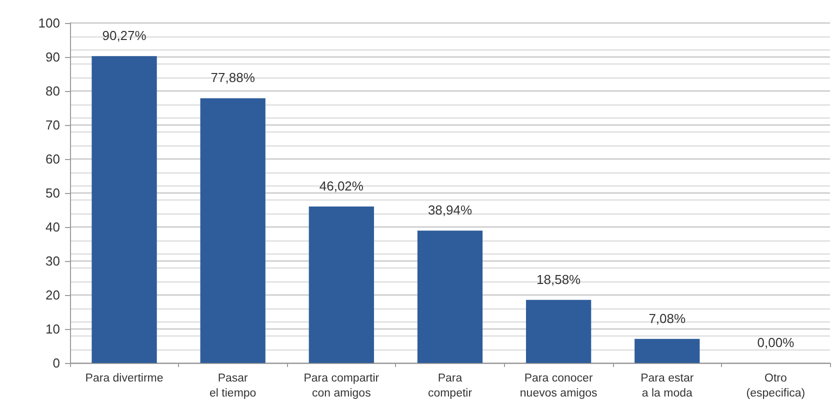  What do you see at coordinates (53, 193) in the screenshot?
I see `y-tick-label: 50` at bounding box center [53, 193].